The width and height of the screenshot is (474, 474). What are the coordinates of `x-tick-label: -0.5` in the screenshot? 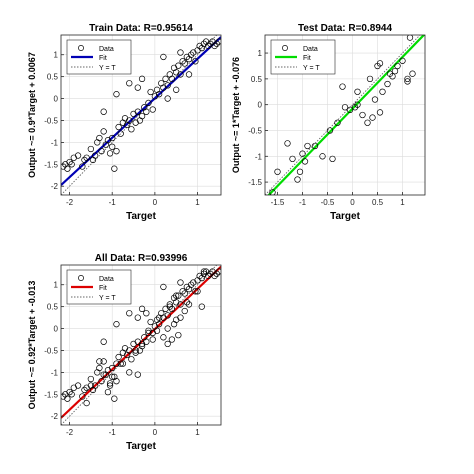 It's located at (328, 202).